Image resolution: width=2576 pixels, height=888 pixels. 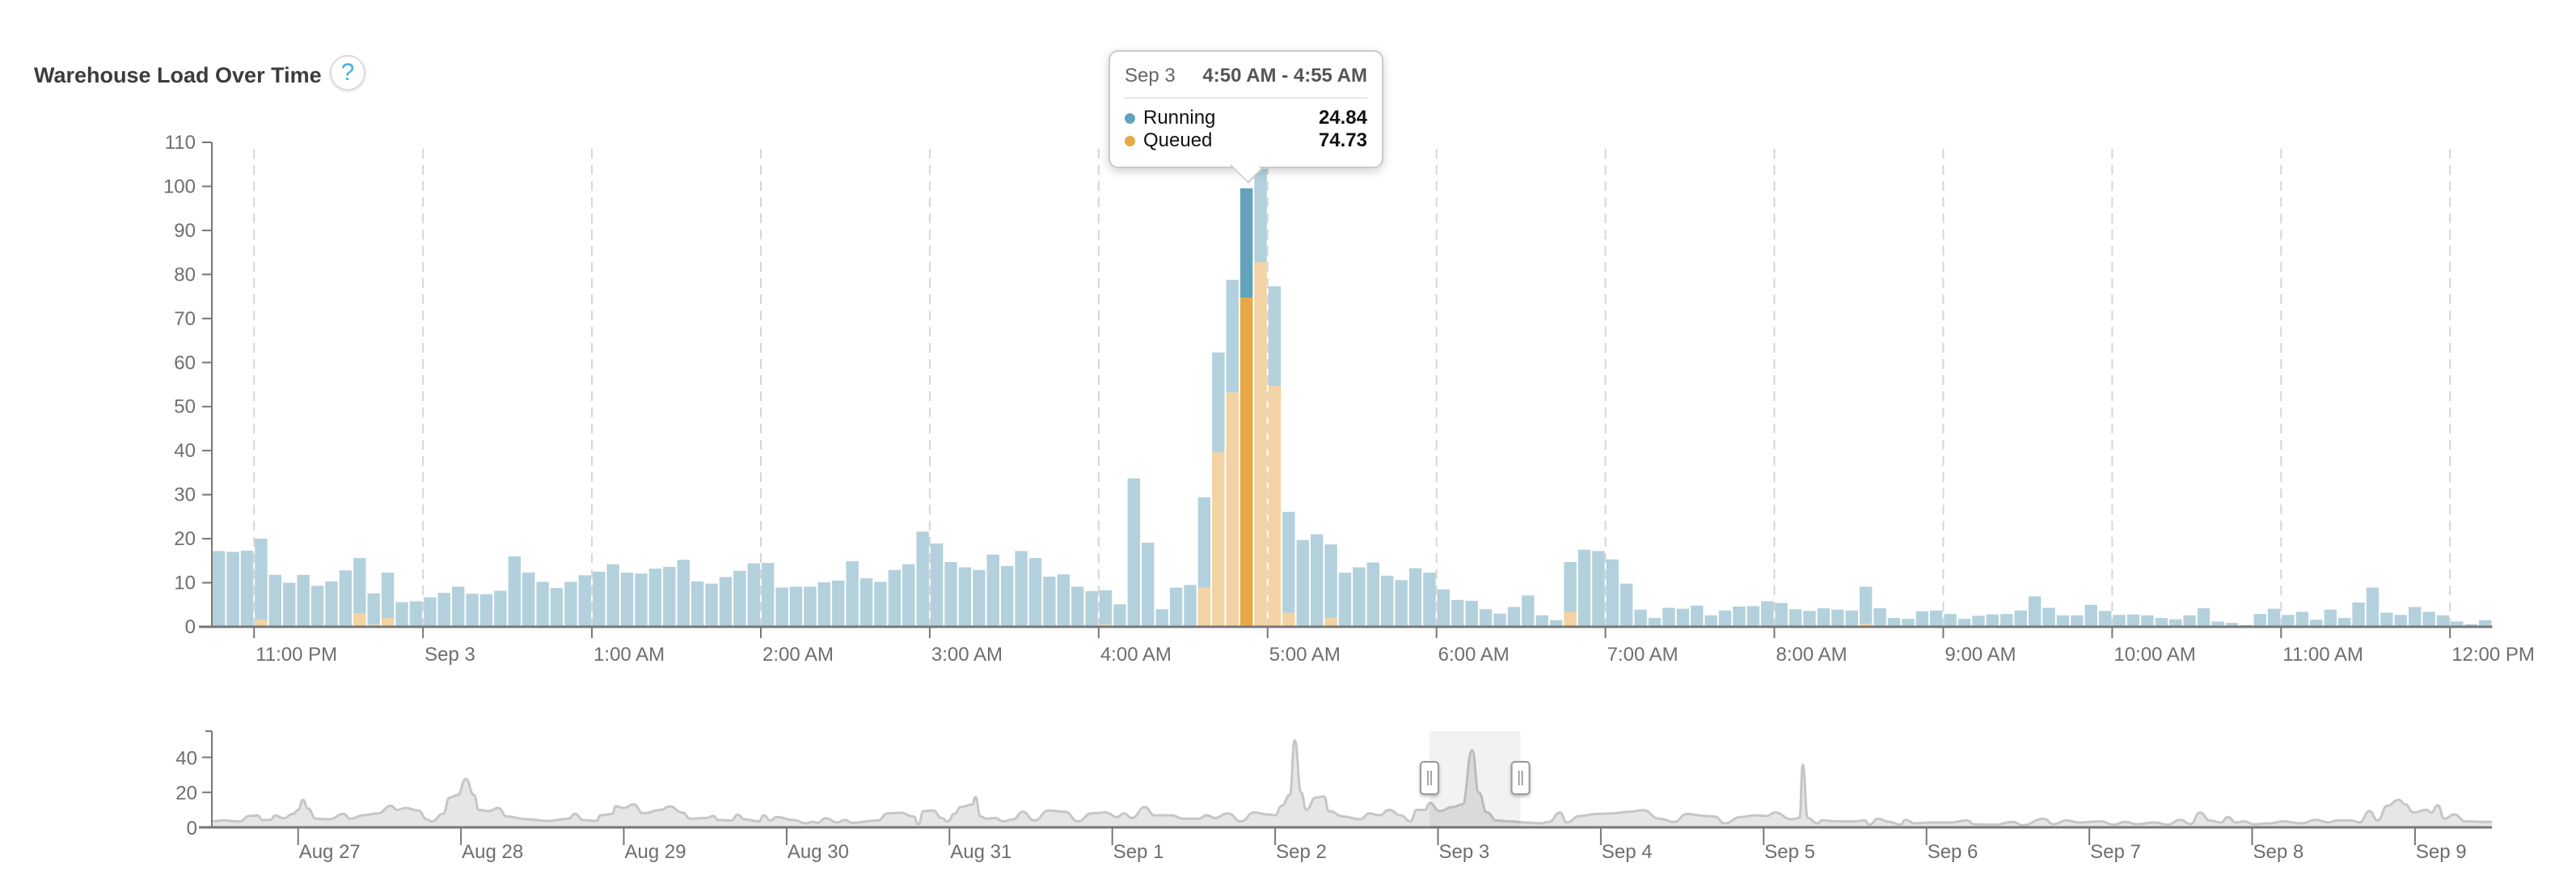 I want to click on brush-selection, so click(x=1475, y=779).